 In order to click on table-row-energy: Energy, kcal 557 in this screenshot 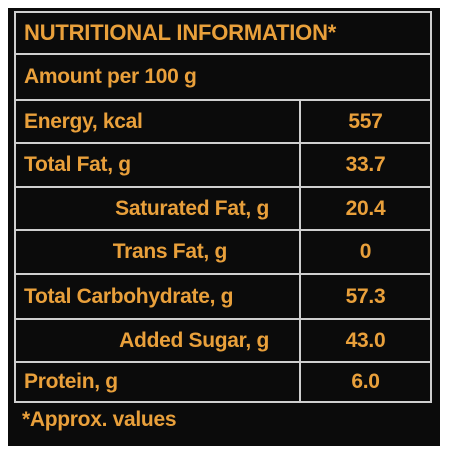, I will do `click(223, 122)`.